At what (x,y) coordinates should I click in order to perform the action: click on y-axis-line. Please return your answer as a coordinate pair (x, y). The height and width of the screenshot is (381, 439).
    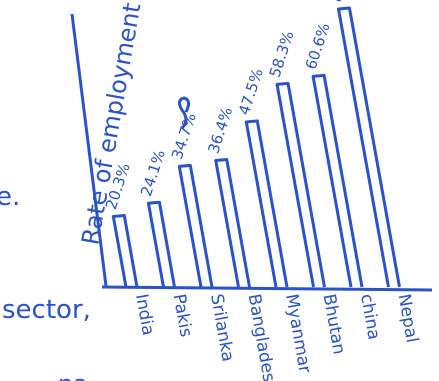
    Looking at the image, I should click on (89, 150).